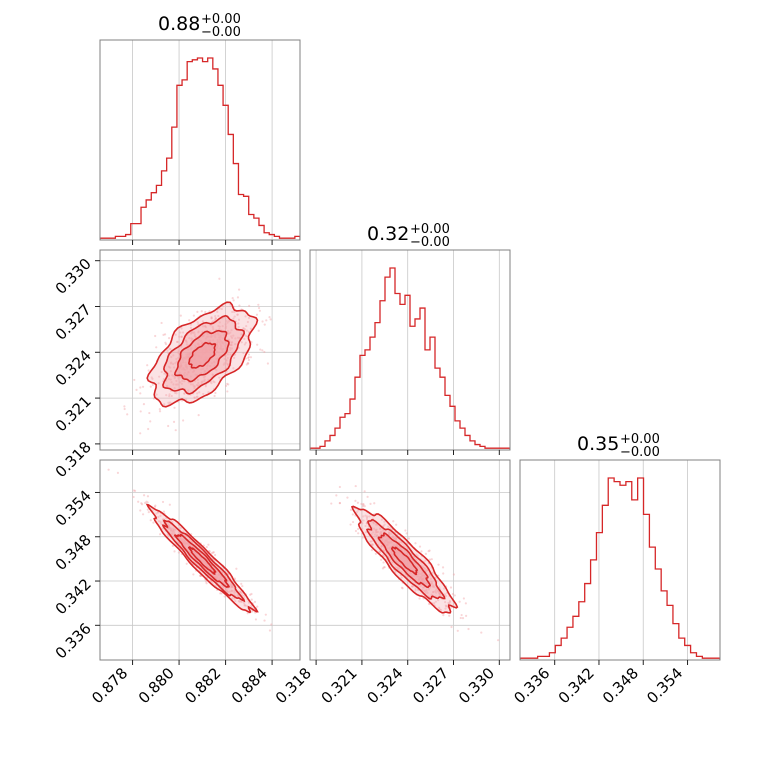 Image resolution: width=760 pixels, height=760 pixels. What do you see at coordinates (202, 354) in the screenshot?
I see `density-contours` at bounding box center [202, 354].